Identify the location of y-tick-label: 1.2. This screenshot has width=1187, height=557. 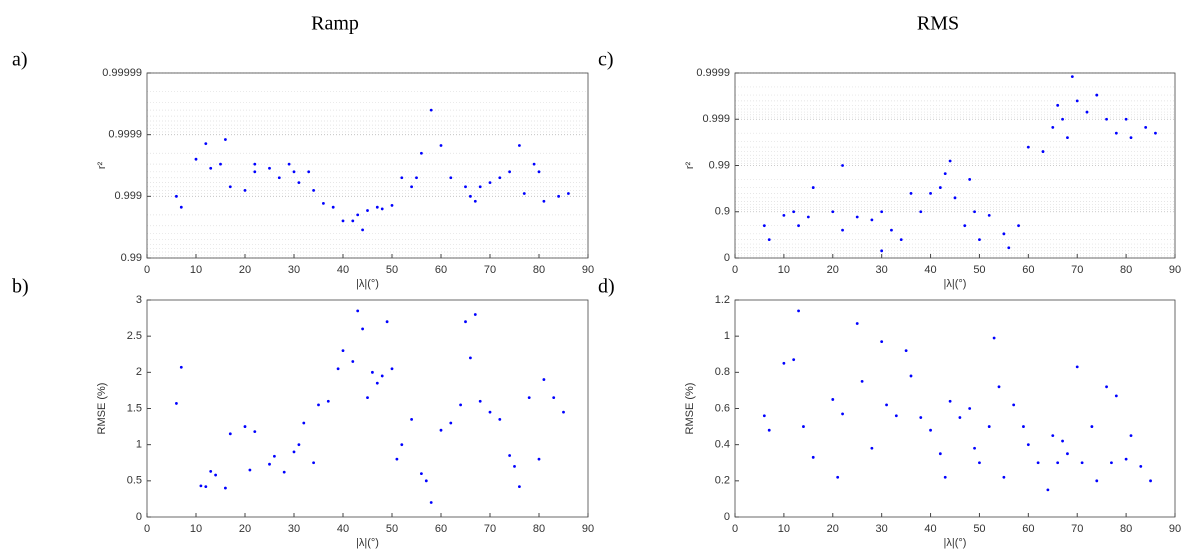
(722, 300).